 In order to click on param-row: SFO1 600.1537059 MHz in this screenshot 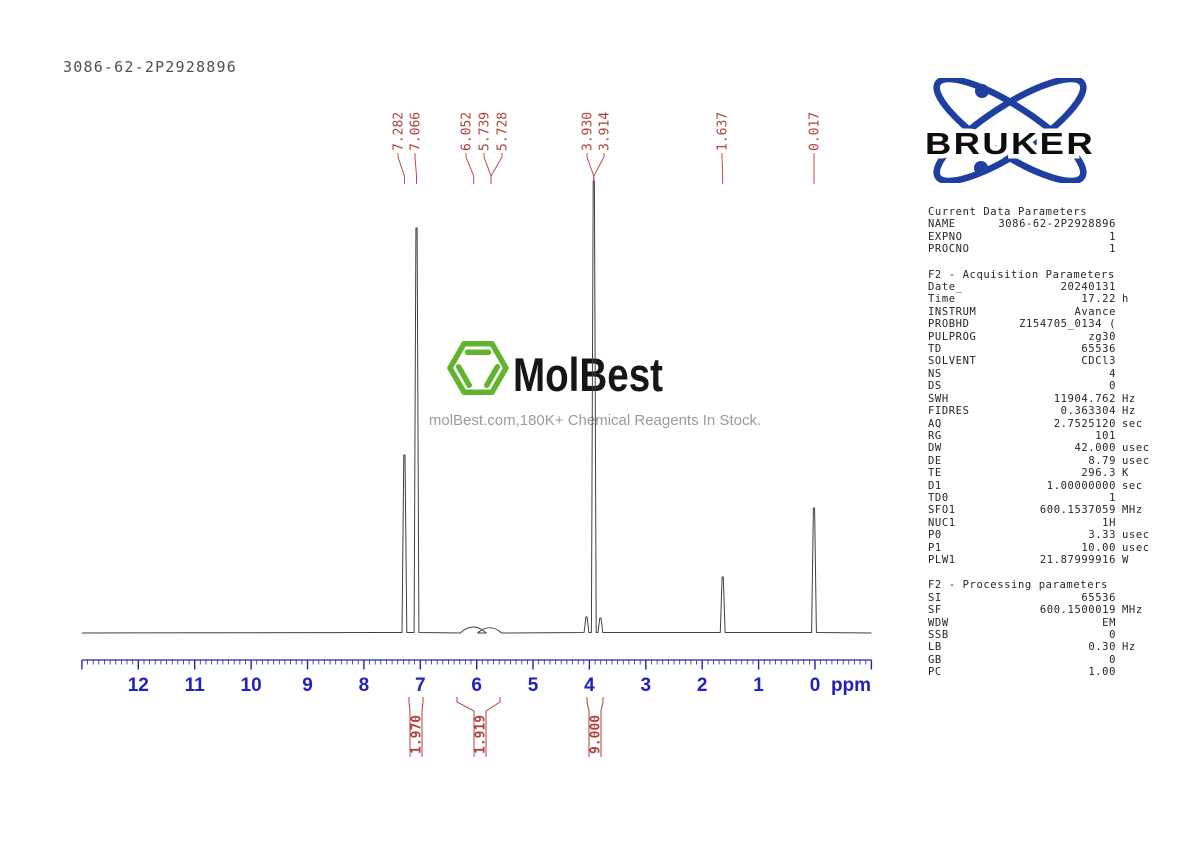, I will do `click(1044, 510)`.